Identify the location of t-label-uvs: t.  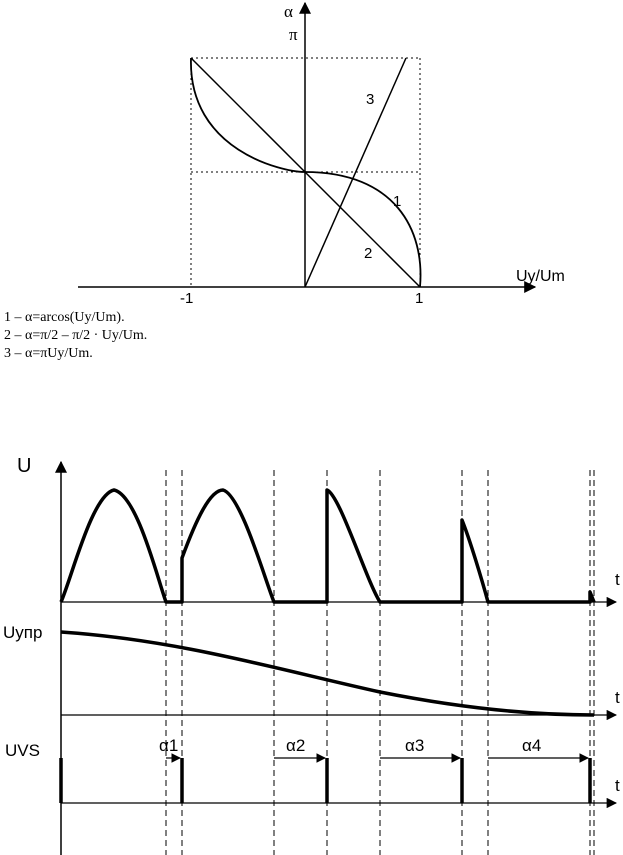
(617, 785).